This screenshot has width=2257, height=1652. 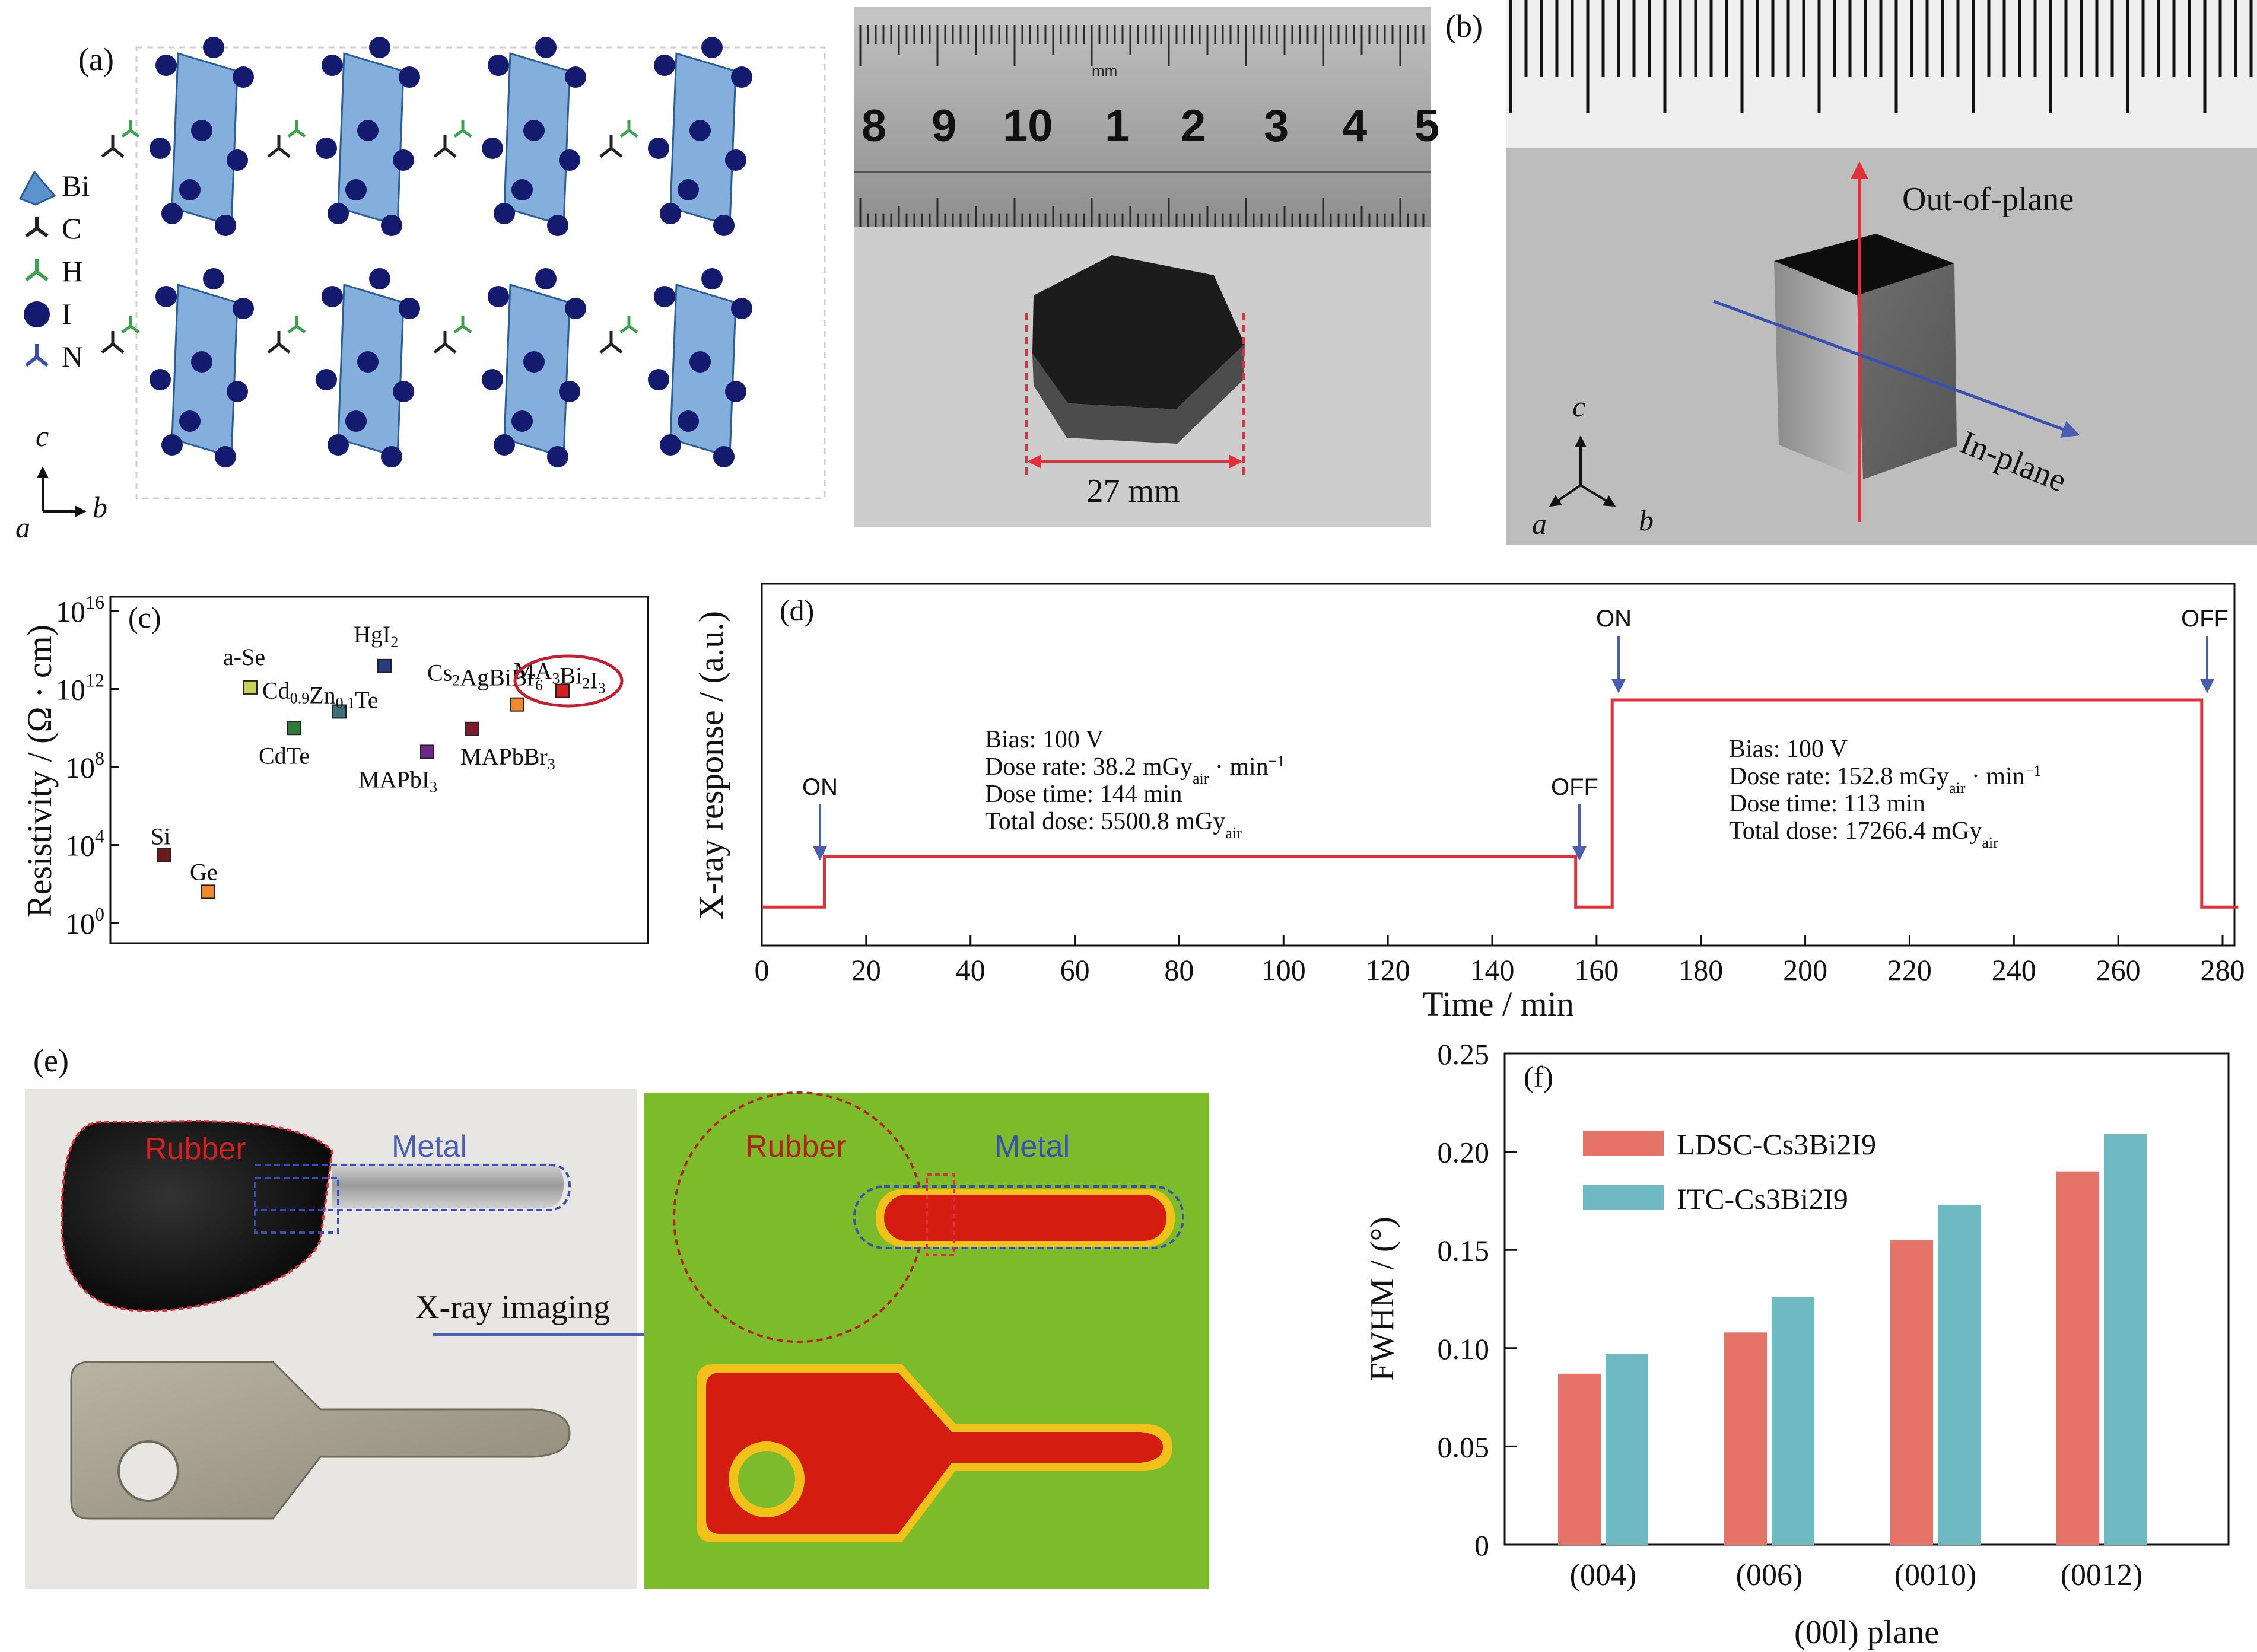 What do you see at coordinates (1355, 126) in the screenshot?
I see `svg-text: 4` at bounding box center [1355, 126].